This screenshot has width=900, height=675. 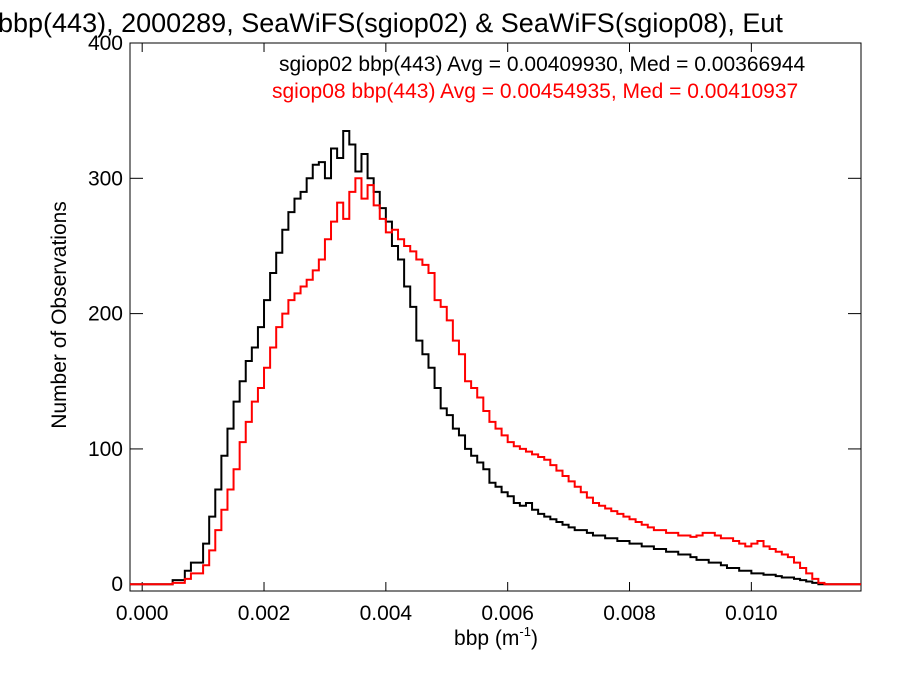 I want to click on x-tick-label: 0.010, so click(x=751, y=613).